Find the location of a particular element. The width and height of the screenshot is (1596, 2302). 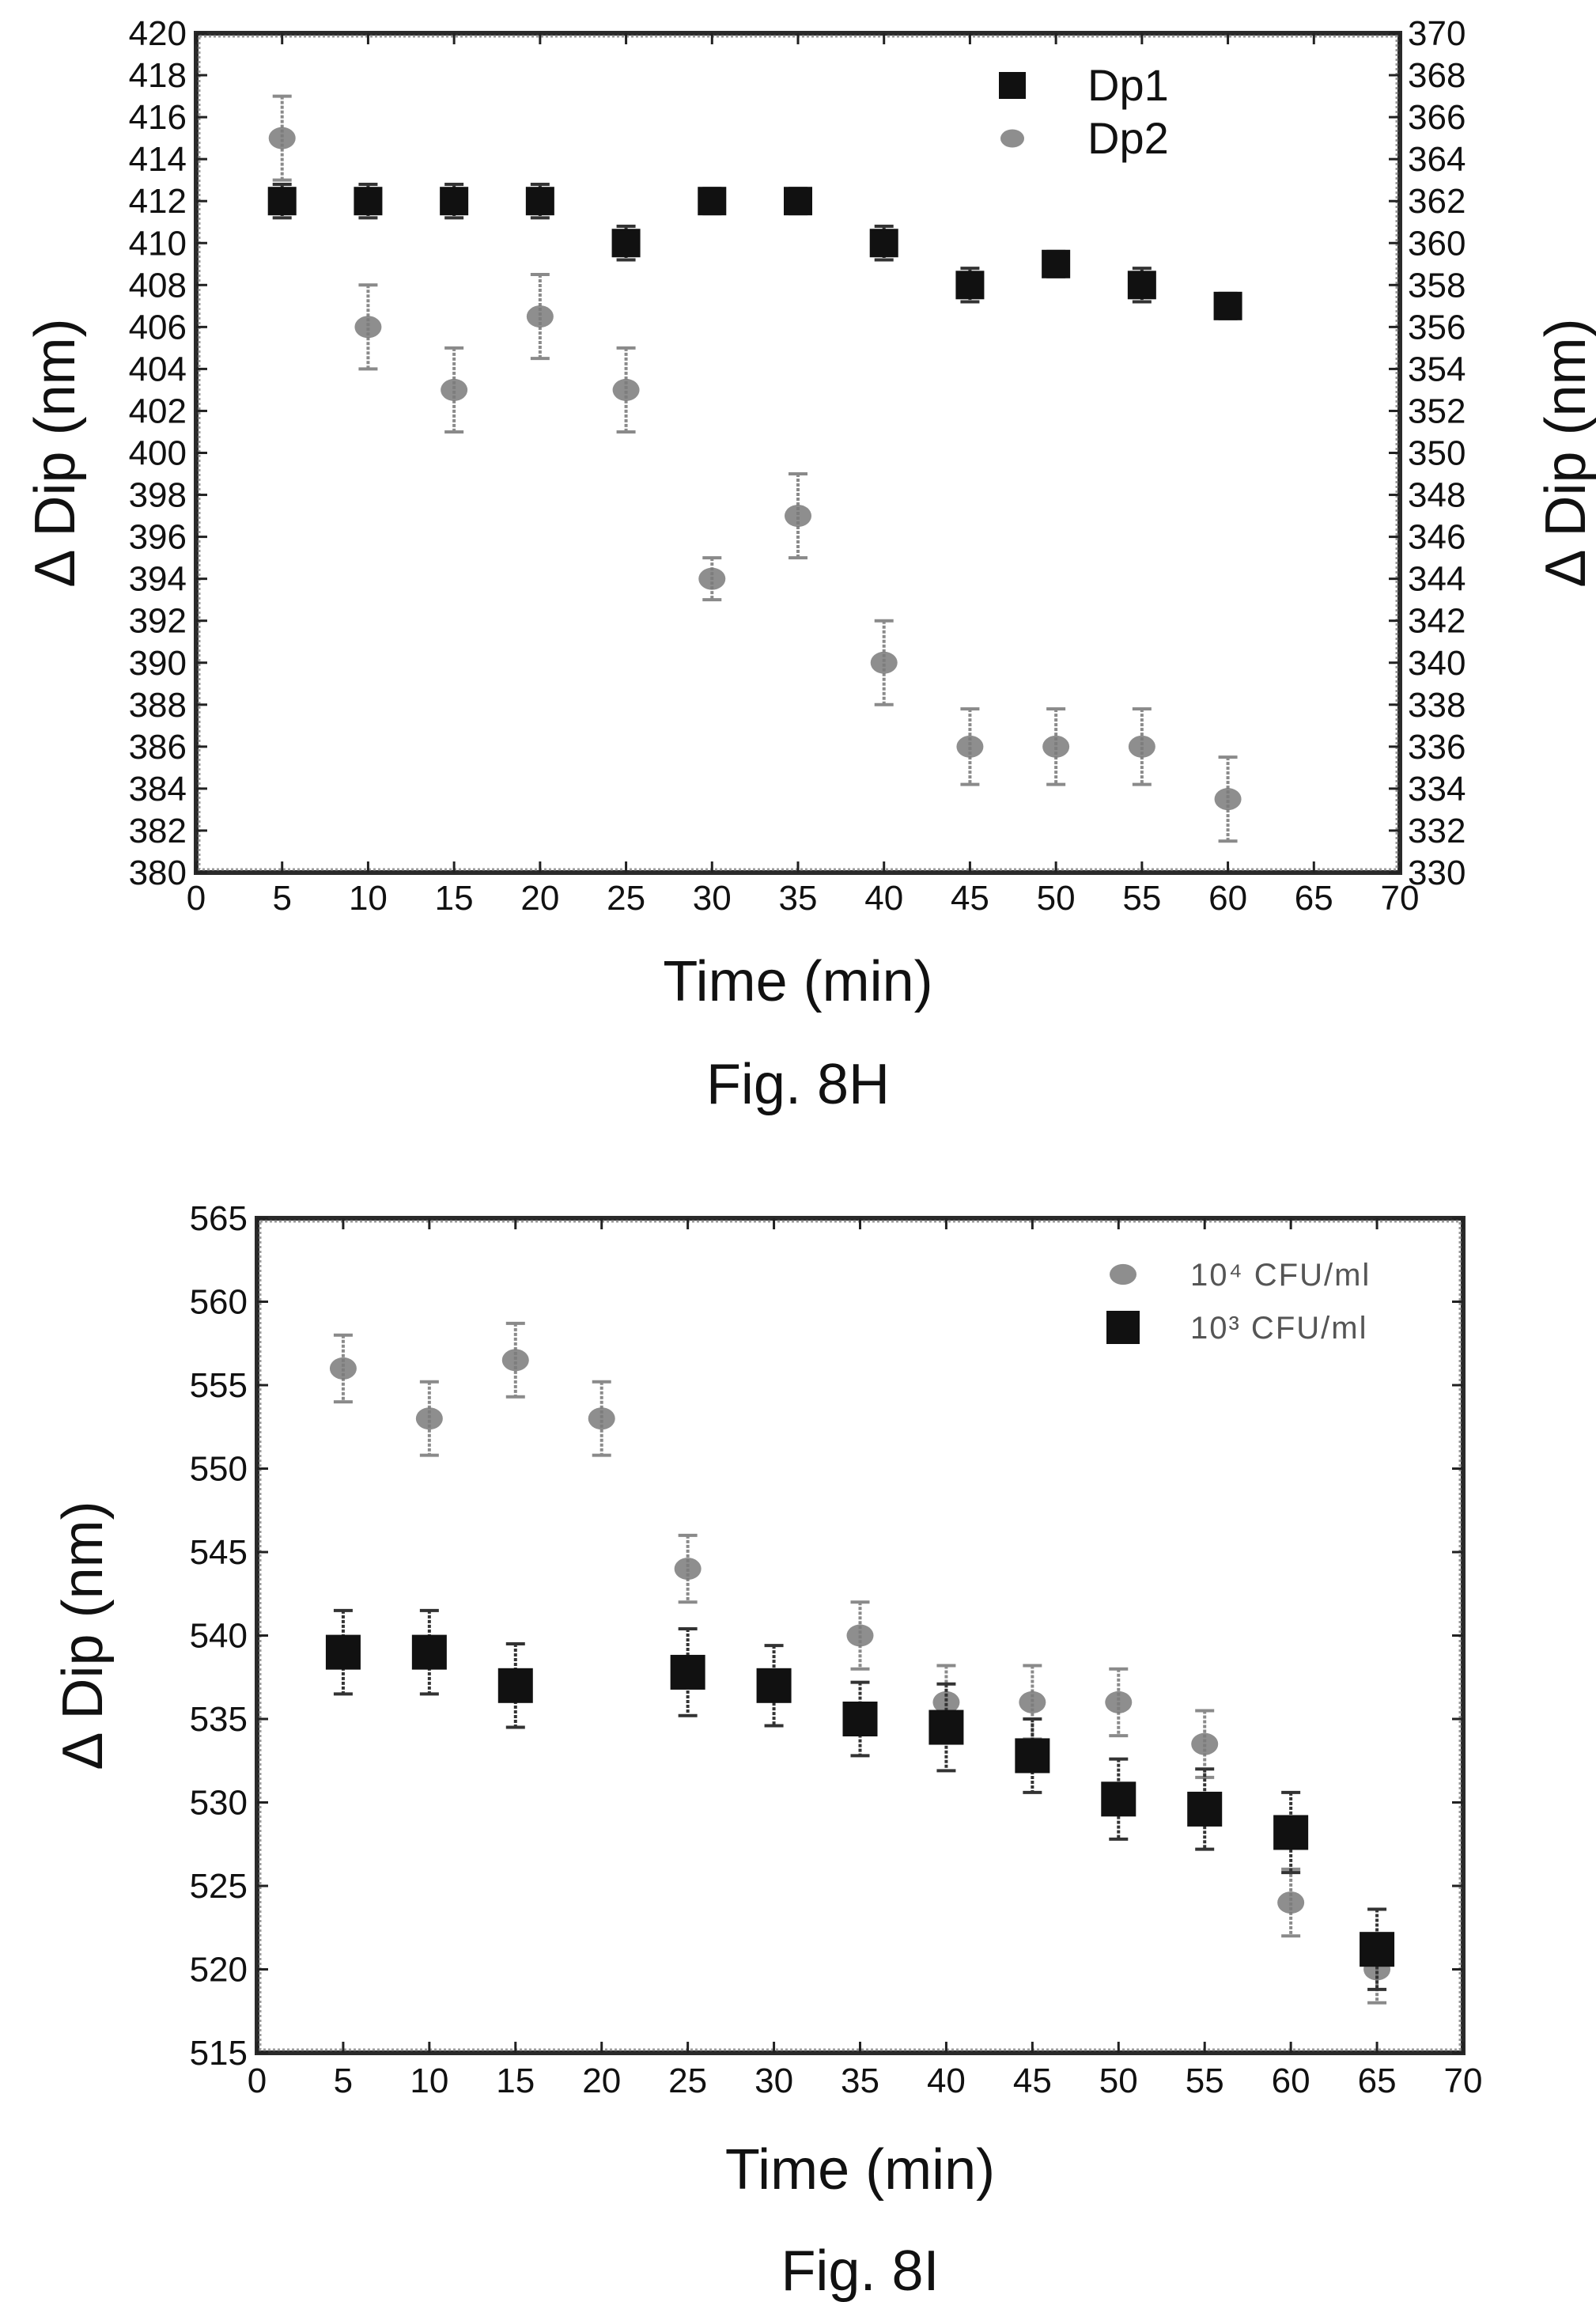

y2-tick-label: 334 is located at coordinates (1437, 789).